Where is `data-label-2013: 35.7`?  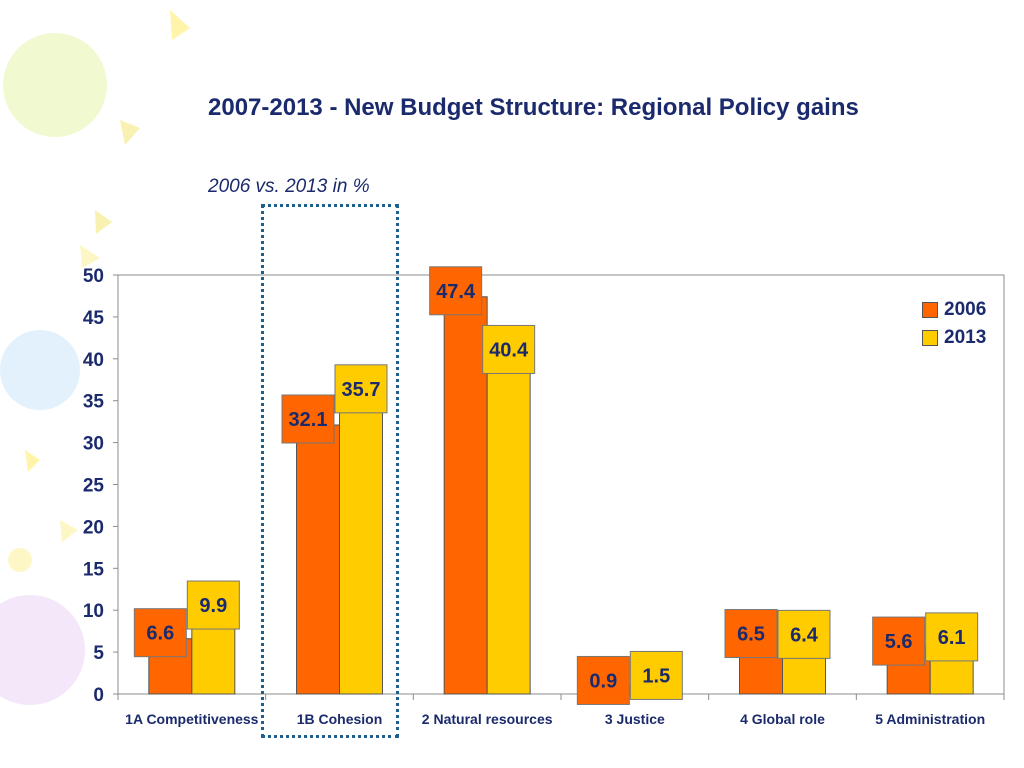 data-label-2013: 35.7 is located at coordinates (361, 390).